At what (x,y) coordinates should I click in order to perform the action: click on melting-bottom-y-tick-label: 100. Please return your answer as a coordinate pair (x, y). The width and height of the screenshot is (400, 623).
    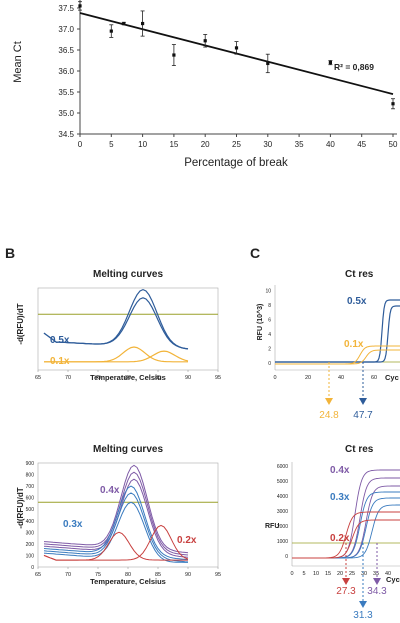
    Looking at the image, I should click on (30, 556).